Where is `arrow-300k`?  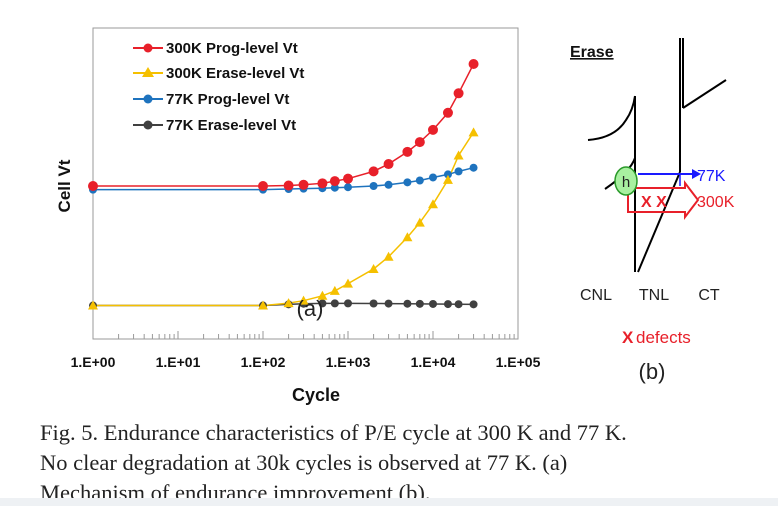
arrow-300k is located at coordinates (663, 200).